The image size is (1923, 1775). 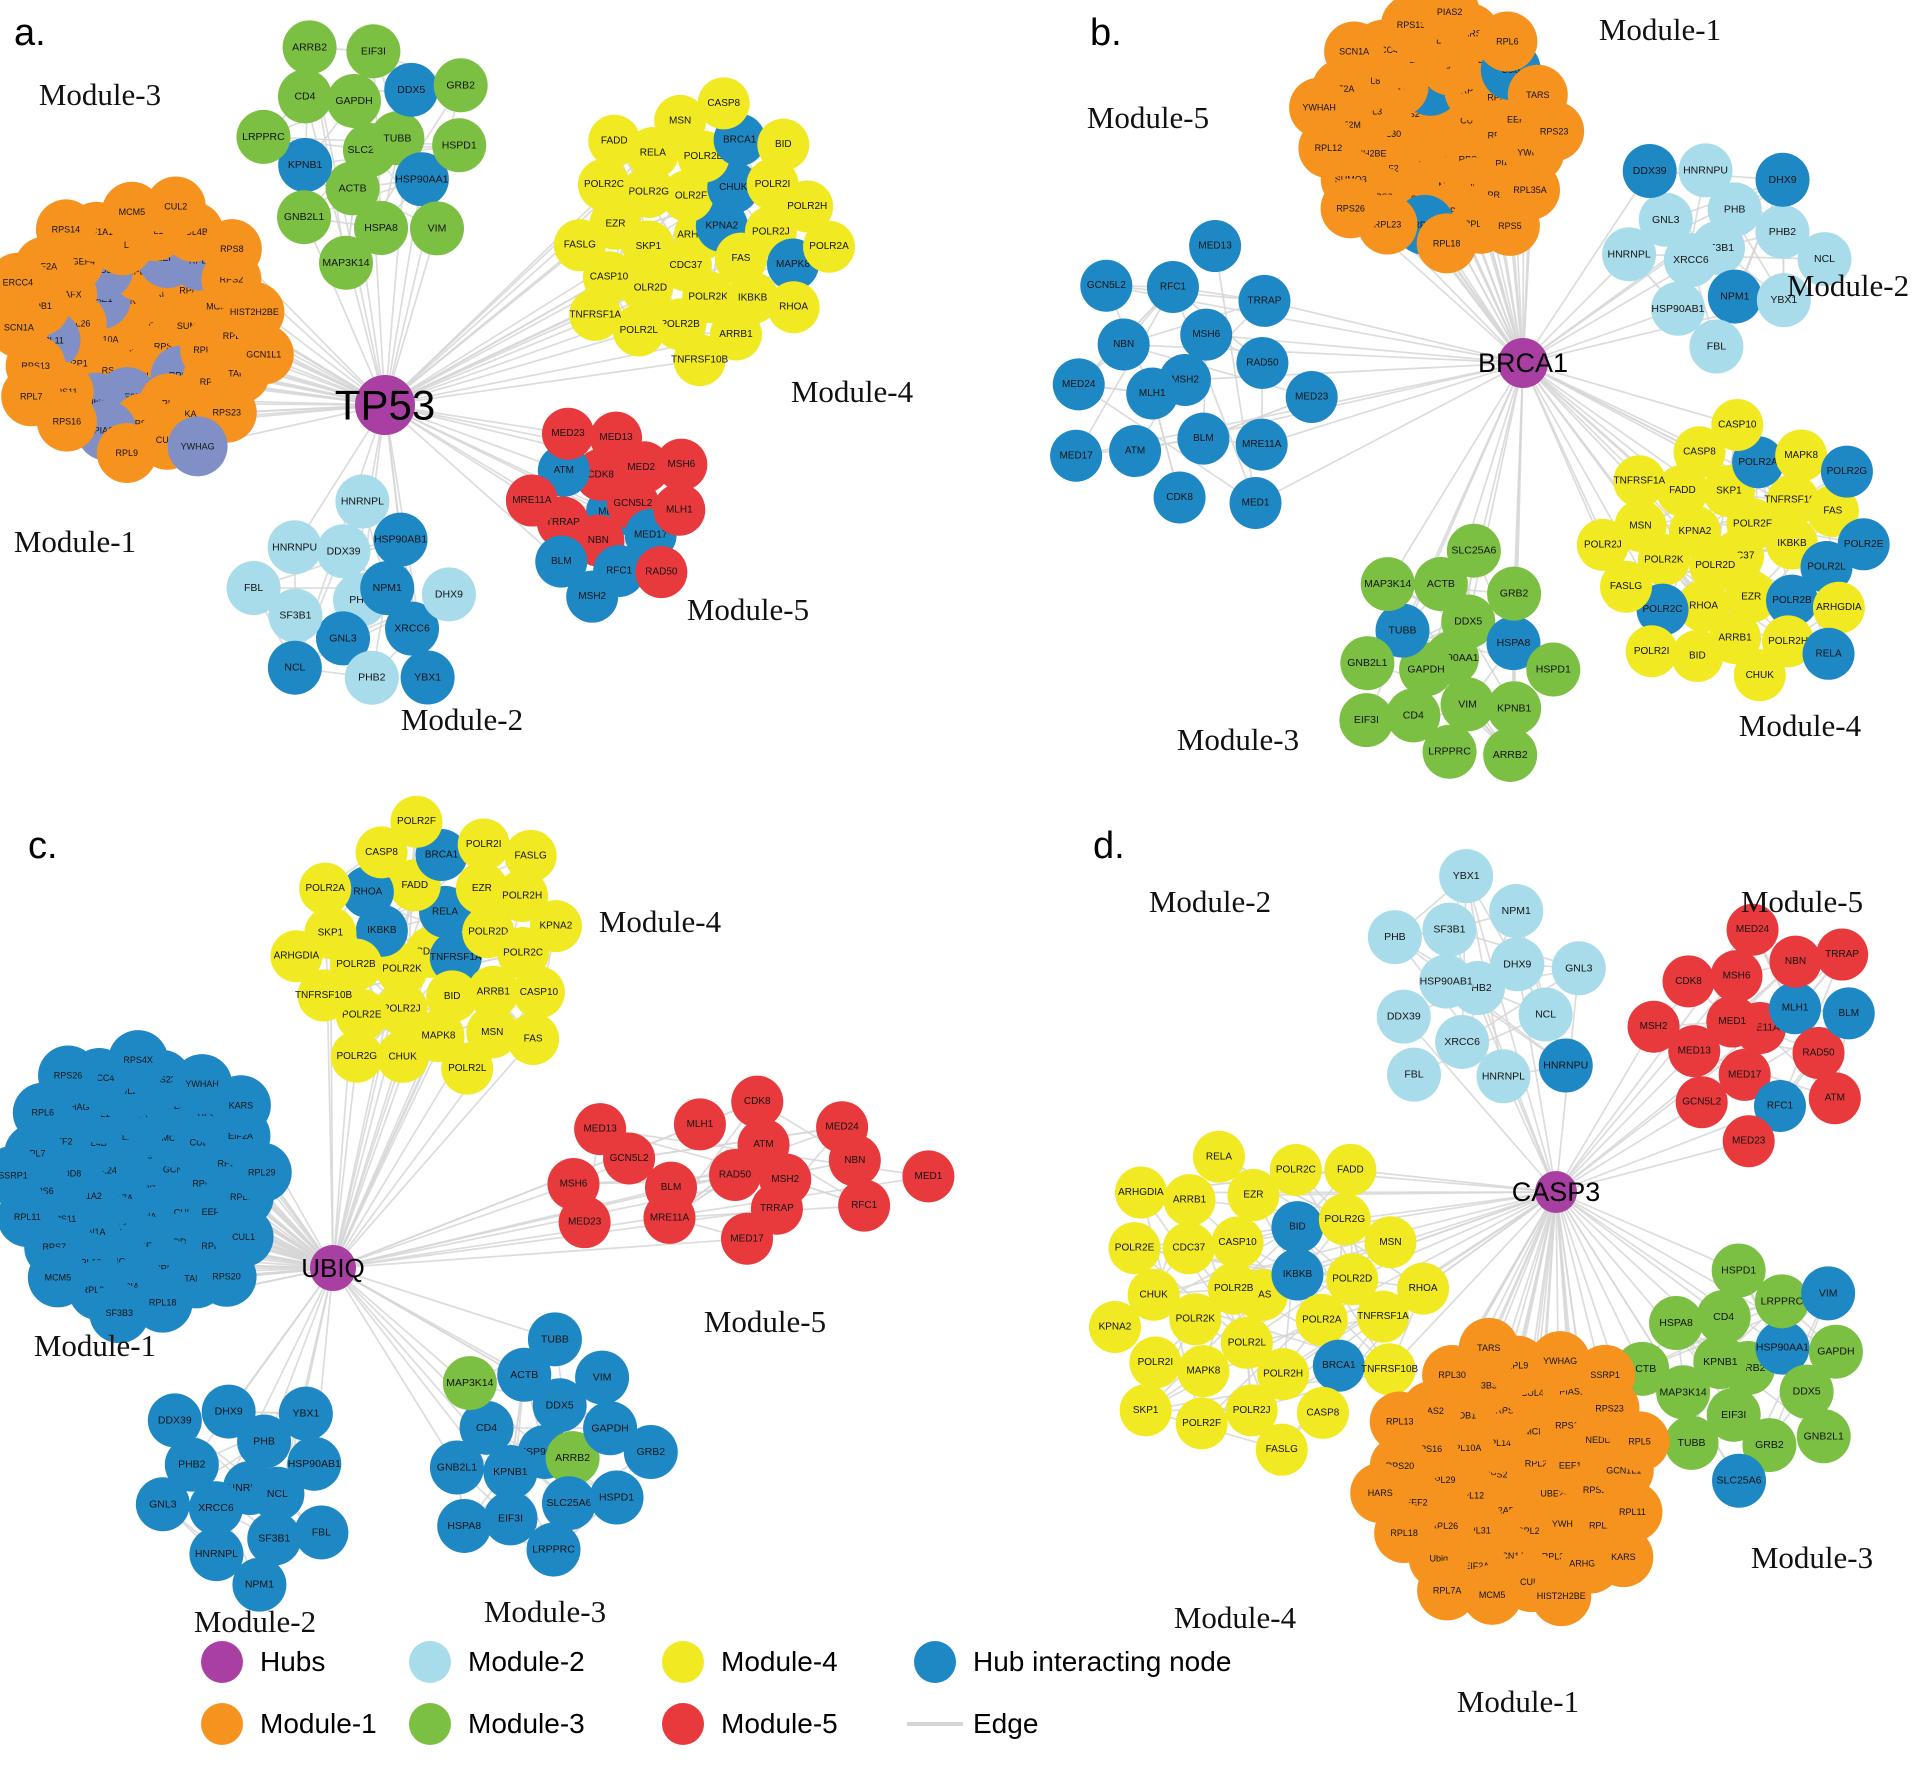 I want to click on node-MAPK8: MAPK8, so click(x=1203, y=1371).